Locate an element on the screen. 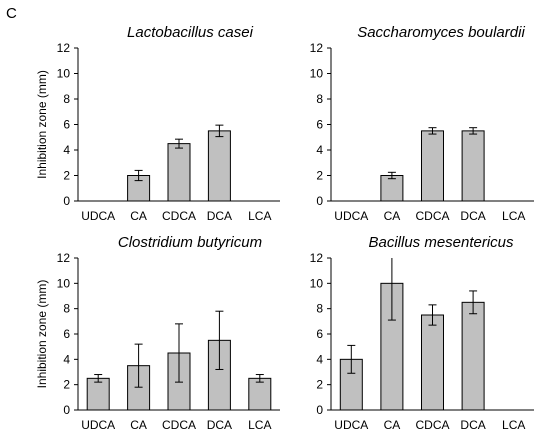 The height and width of the screenshot is (438, 550). bar-udca is located at coordinates (98, 394).